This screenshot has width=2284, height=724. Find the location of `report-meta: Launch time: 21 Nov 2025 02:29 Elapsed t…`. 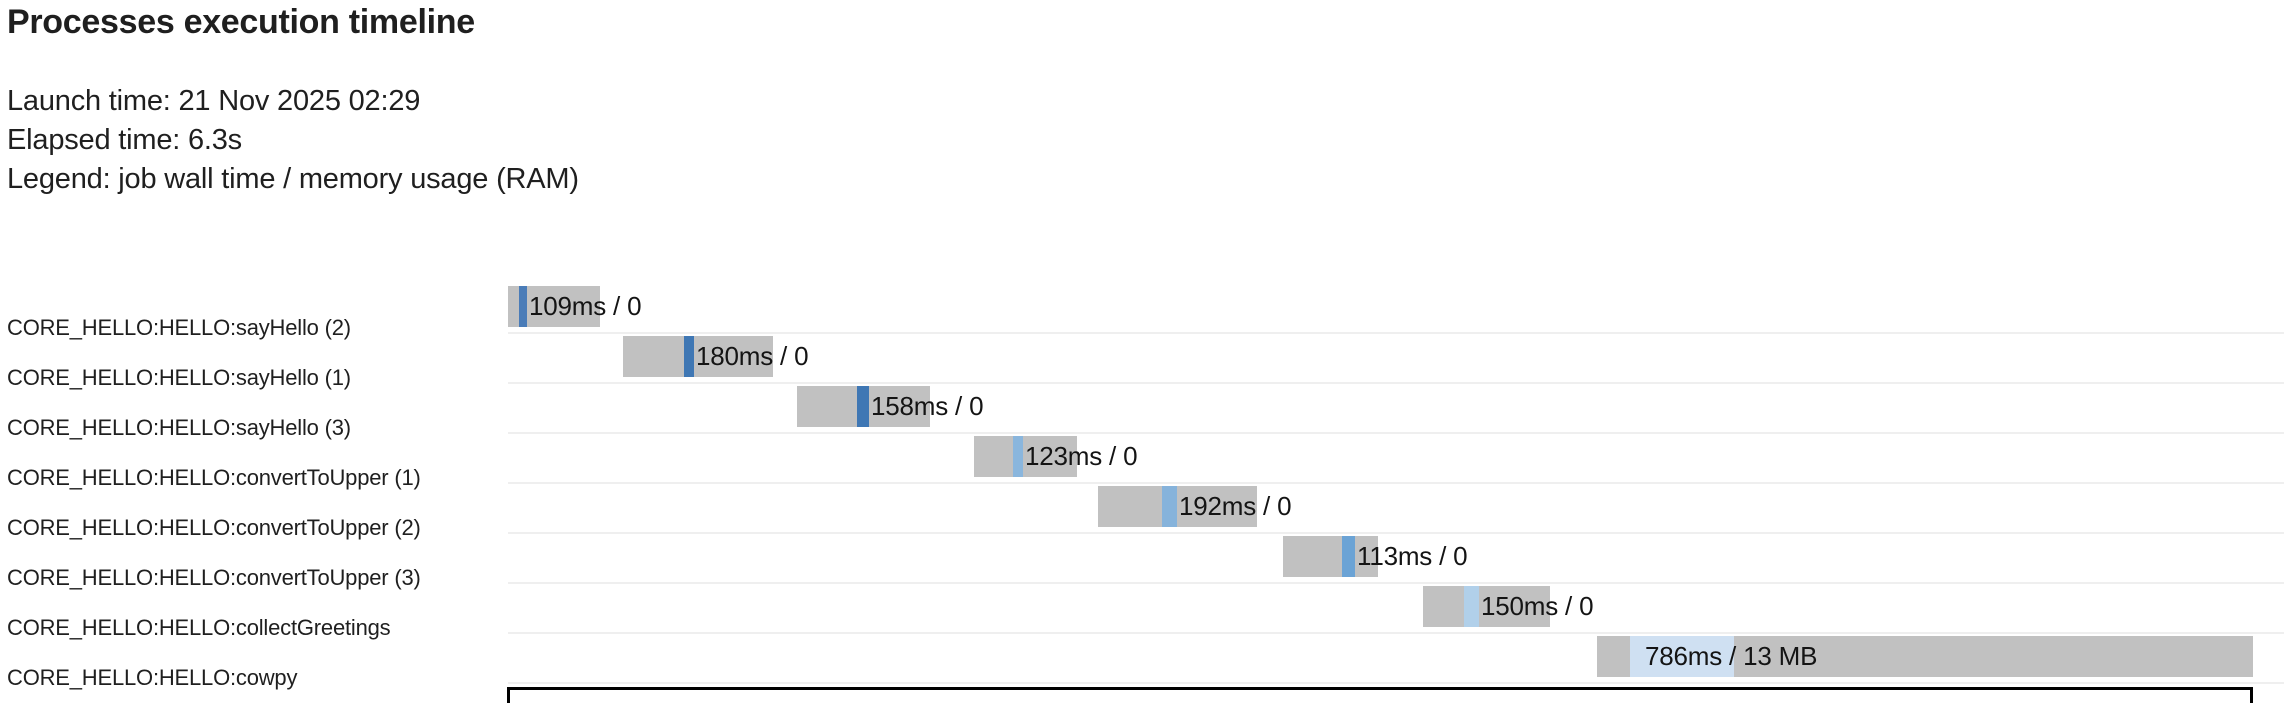

report-meta: Launch time: 21 Nov 2025 02:29 Elapsed t… is located at coordinates (293, 140).